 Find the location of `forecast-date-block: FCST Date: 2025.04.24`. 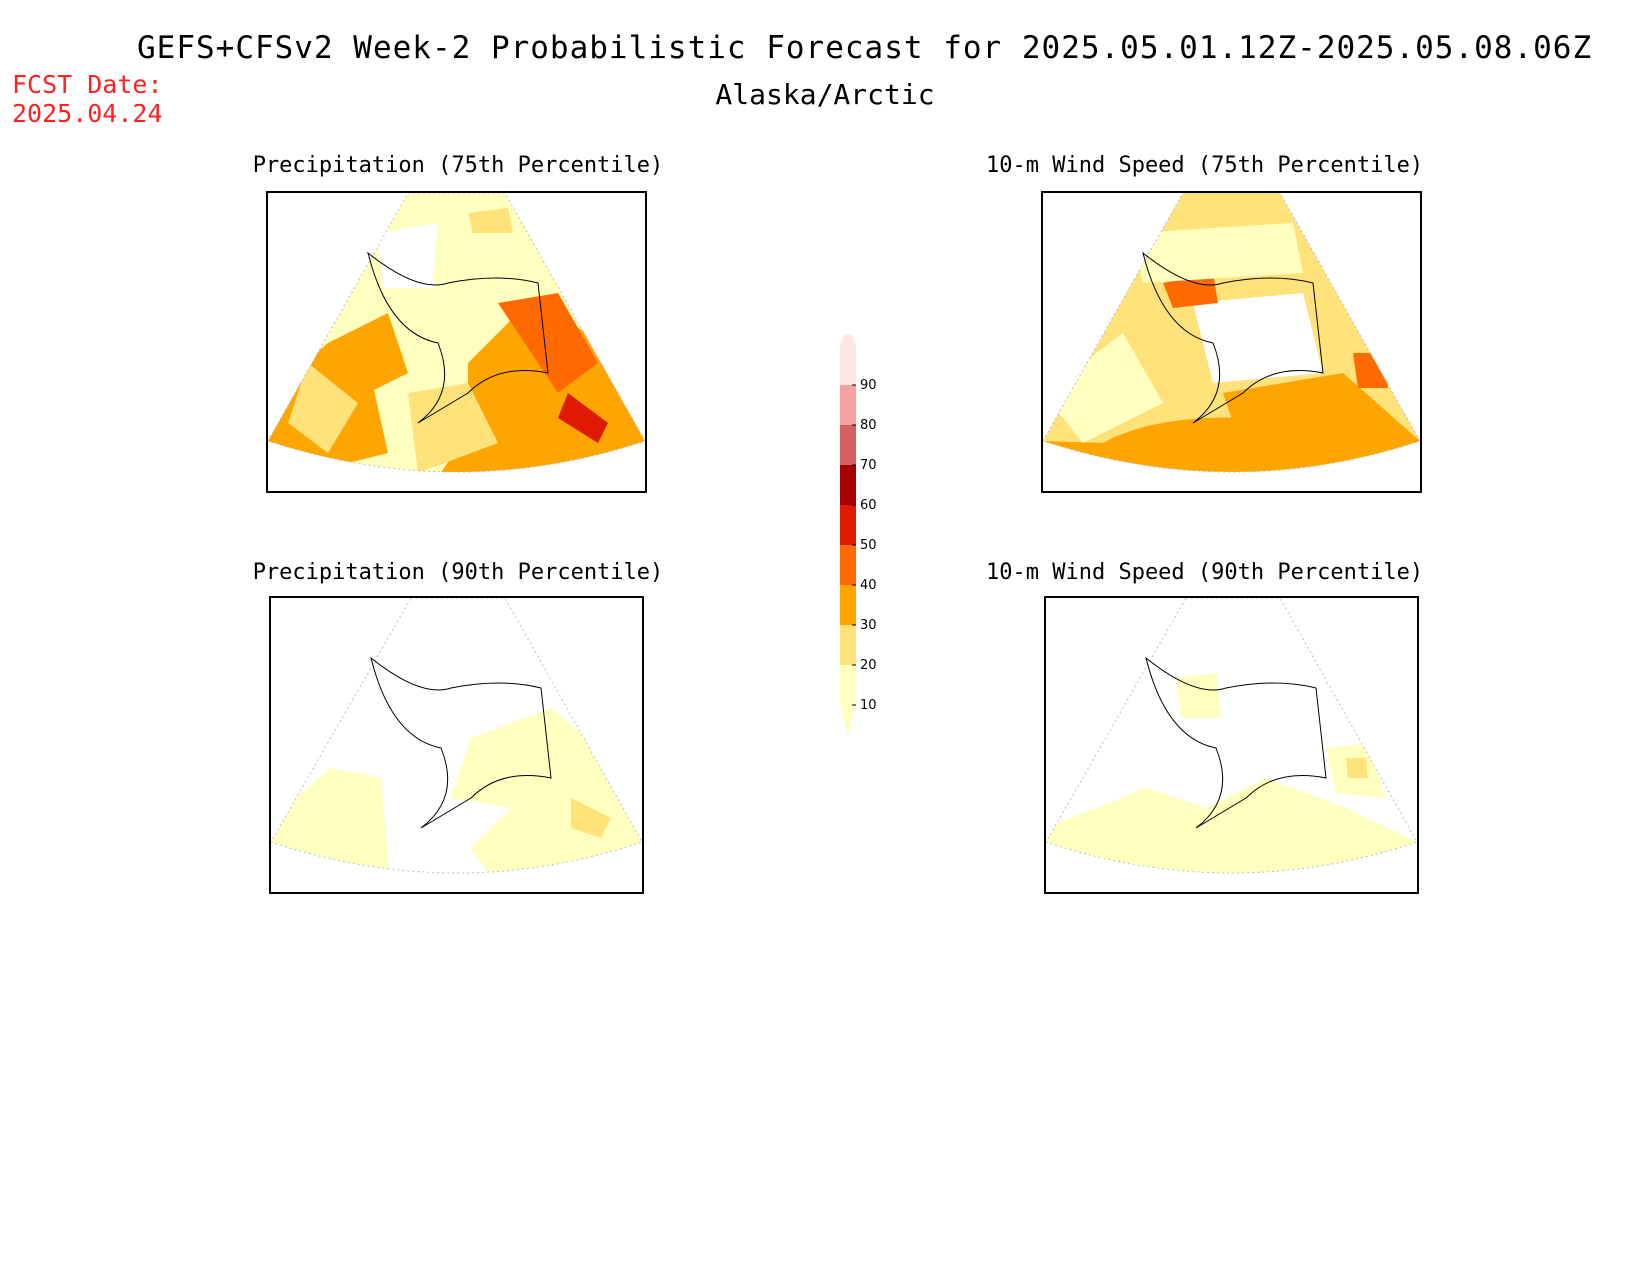

forecast-date-block: FCST Date: 2025.04.24 is located at coordinates (87, 99).